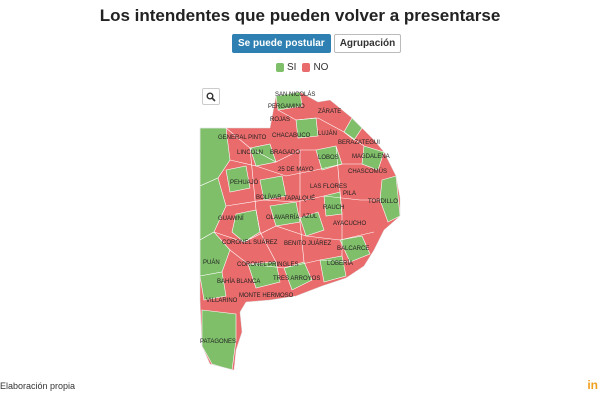 The height and width of the screenshot is (400, 600). What do you see at coordinates (367, 43) in the screenshot?
I see `toggle-agrupacion: Agrupación` at bounding box center [367, 43].